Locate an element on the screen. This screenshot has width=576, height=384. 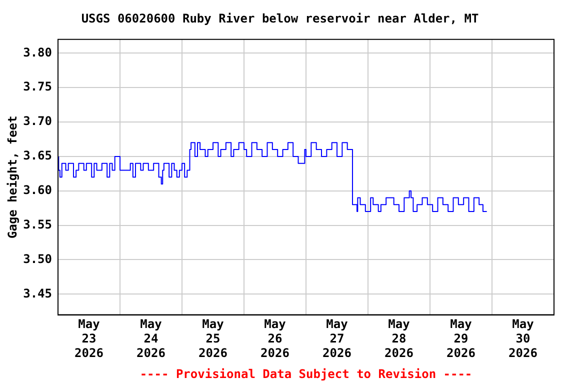
x-tick-label: May 26 2026 is located at coordinates (275, 338).